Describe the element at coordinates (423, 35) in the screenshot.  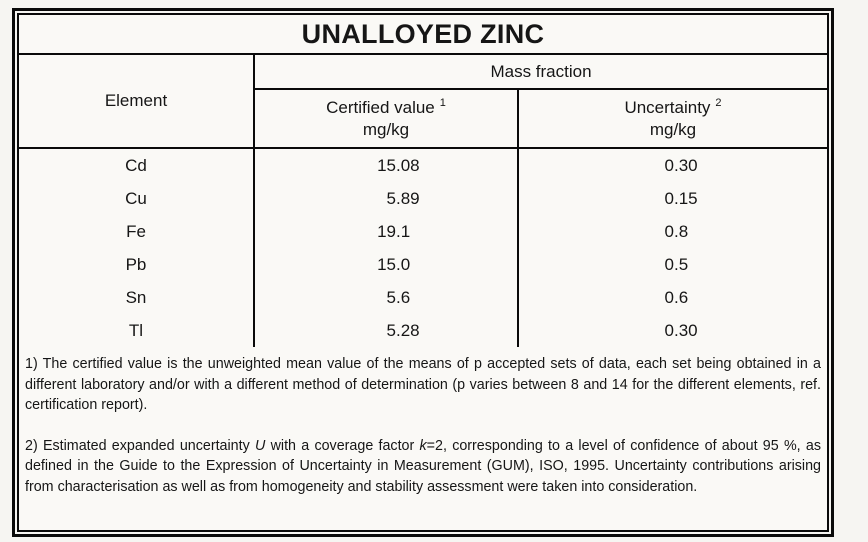
I see `page-title: UNALLOYED ZINC` at that location.